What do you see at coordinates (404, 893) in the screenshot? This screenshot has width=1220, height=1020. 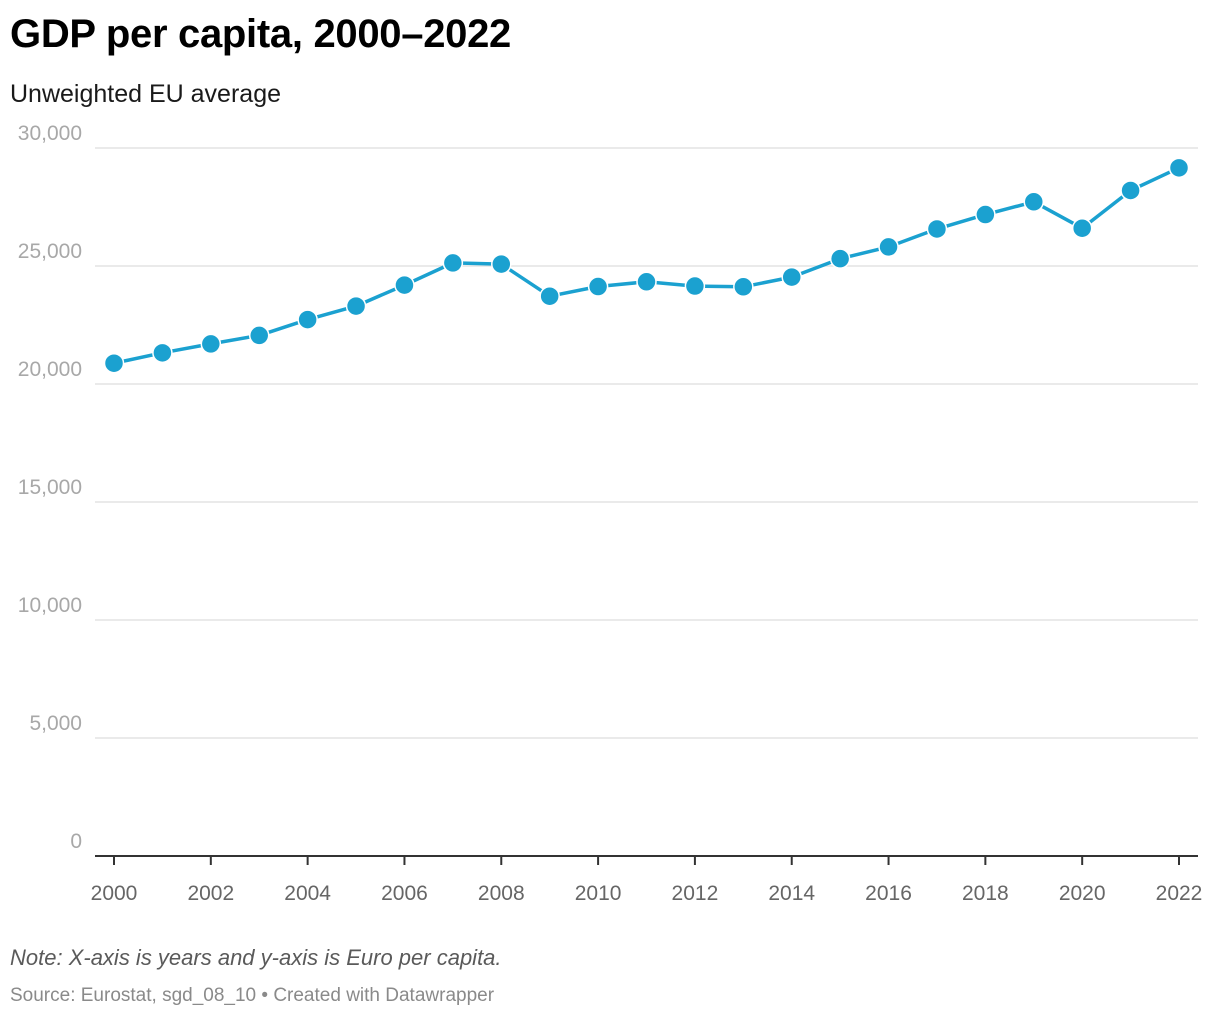 I see `x-tick-label: 2006` at bounding box center [404, 893].